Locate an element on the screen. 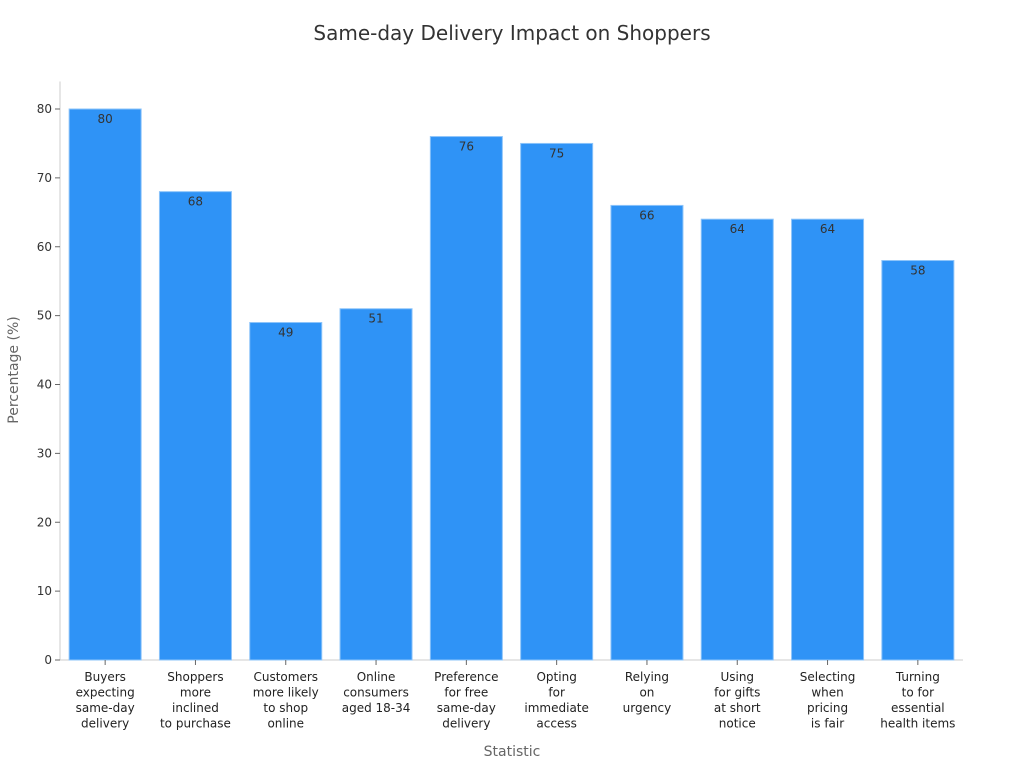  x-tick-label: Customers more likely to shop online is located at coordinates (286, 700).